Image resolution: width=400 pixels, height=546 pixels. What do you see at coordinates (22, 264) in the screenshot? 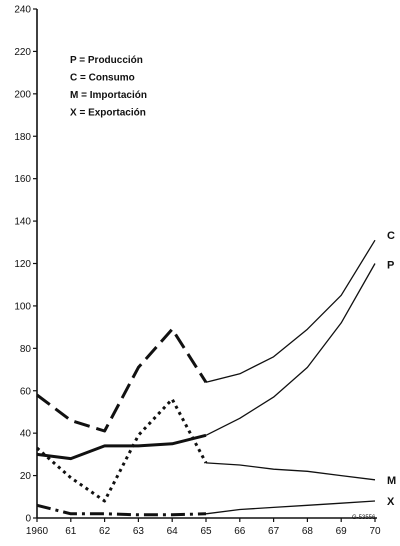
I see `y-tick-label: 120` at bounding box center [22, 264].